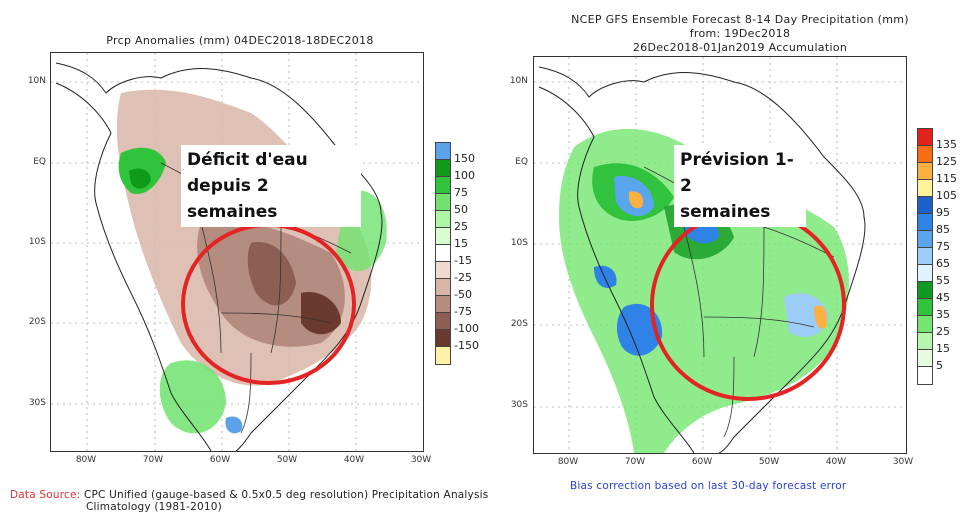  What do you see at coordinates (247, 160) in the screenshot?
I see `annotation-line-1: Déficit d'eau` at bounding box center [247, 160].